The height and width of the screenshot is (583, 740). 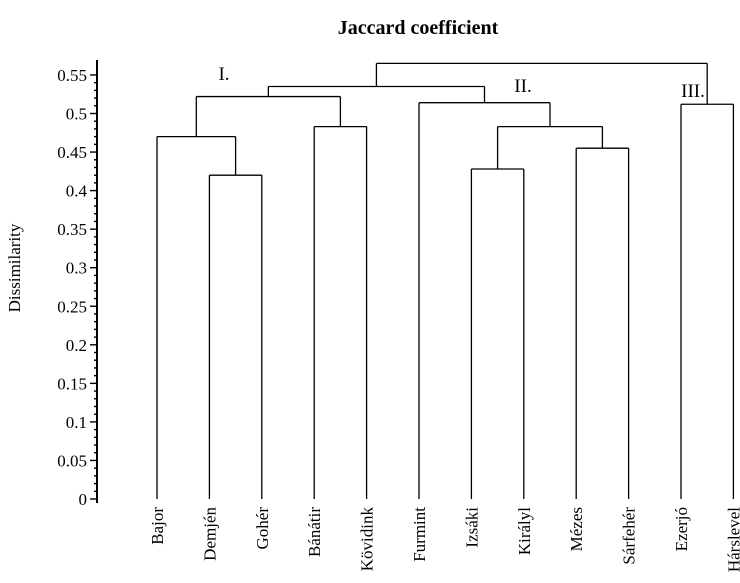 What do you see at coordinates (471, 527) in the screenshot?
I see `leaf-label: Izsáki` at bounding box center [471, 527].